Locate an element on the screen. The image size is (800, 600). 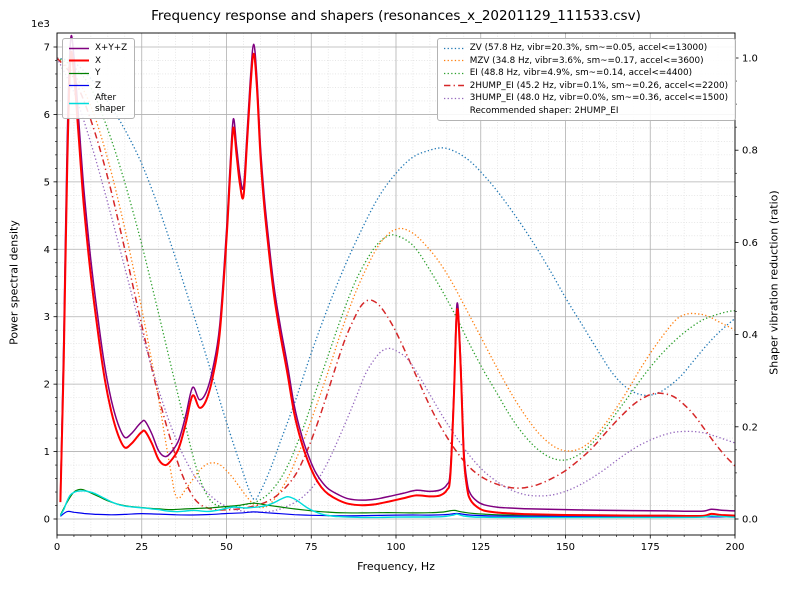
legend-item: X+Y+Z is located at coordinates (97, 48).